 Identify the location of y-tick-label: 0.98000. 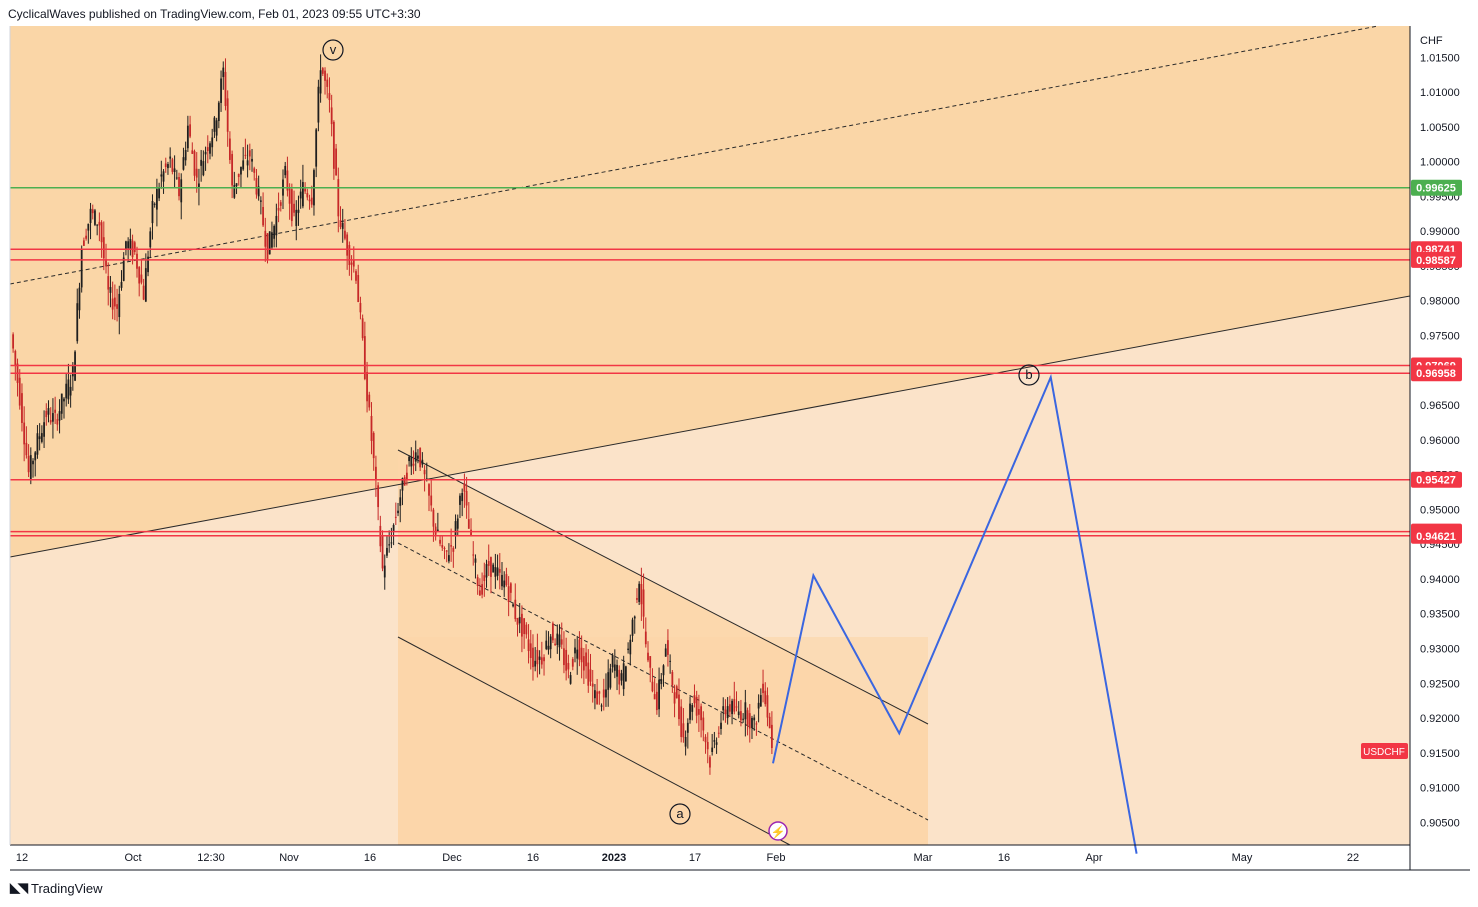
(1440, 302).